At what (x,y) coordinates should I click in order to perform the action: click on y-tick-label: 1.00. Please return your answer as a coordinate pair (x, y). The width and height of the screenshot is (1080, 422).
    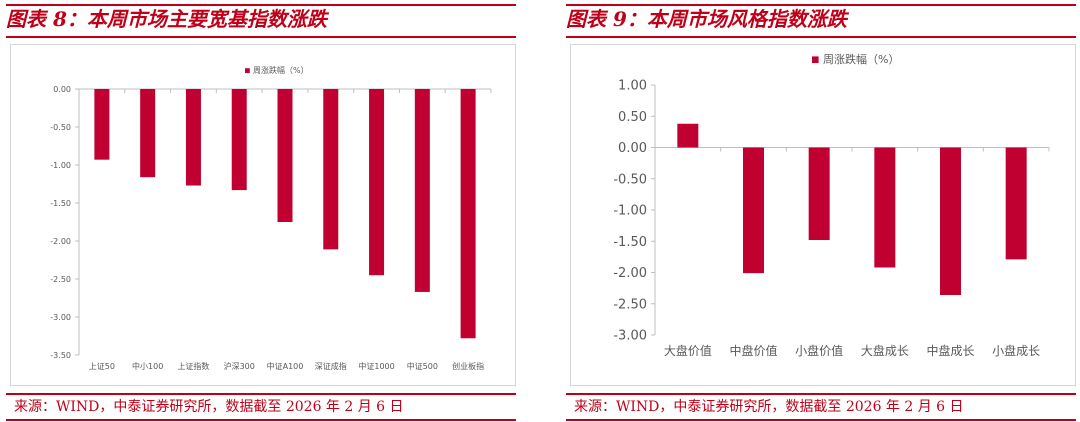
    Looking at the image, I should click on (632, 86).